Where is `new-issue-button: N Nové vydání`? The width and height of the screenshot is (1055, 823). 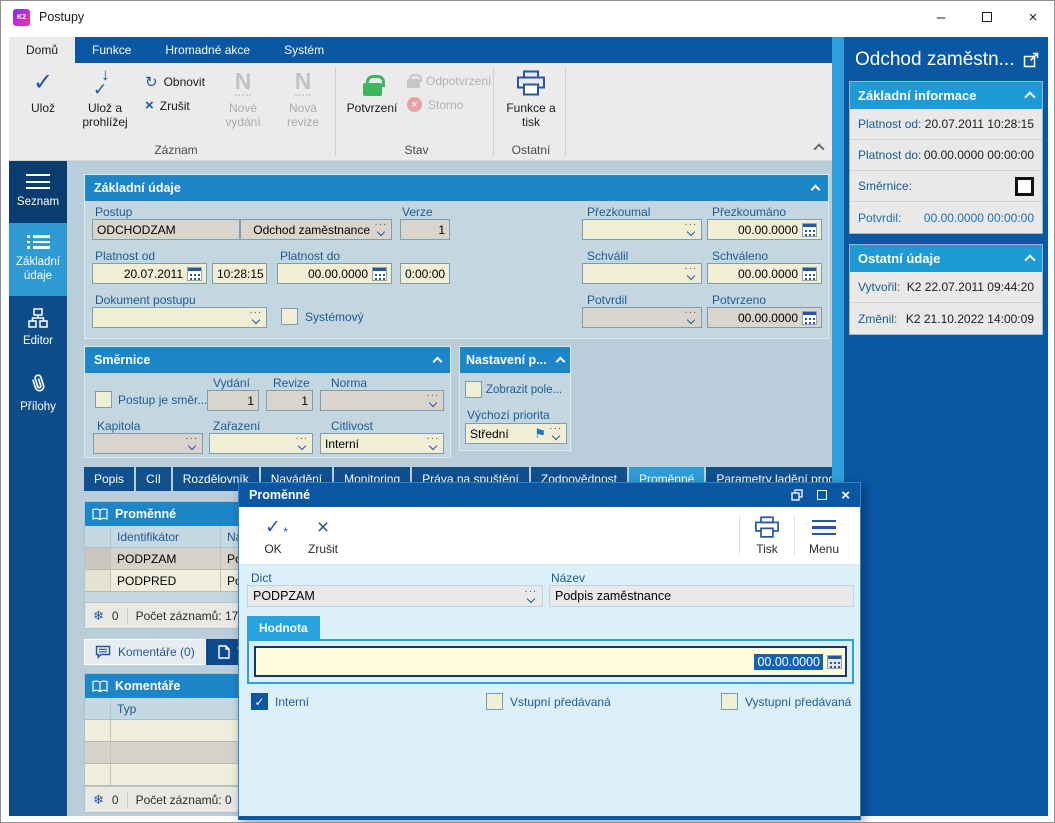
new-issue-button: N Nové vydání is located at coordinates (243, 99).